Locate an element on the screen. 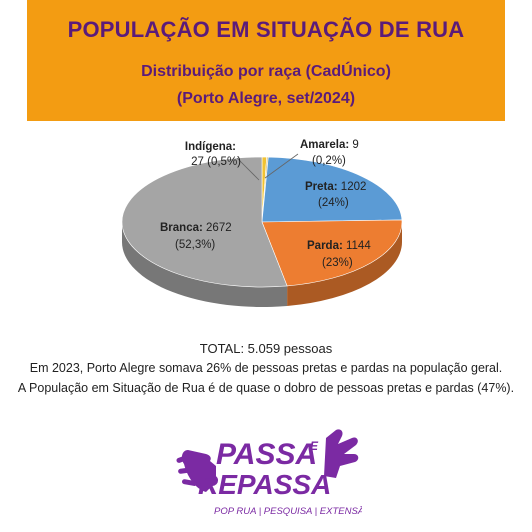 This screenshot has width=532, height=532. logo-passa: PASSA is located at coordinates (266, 454).